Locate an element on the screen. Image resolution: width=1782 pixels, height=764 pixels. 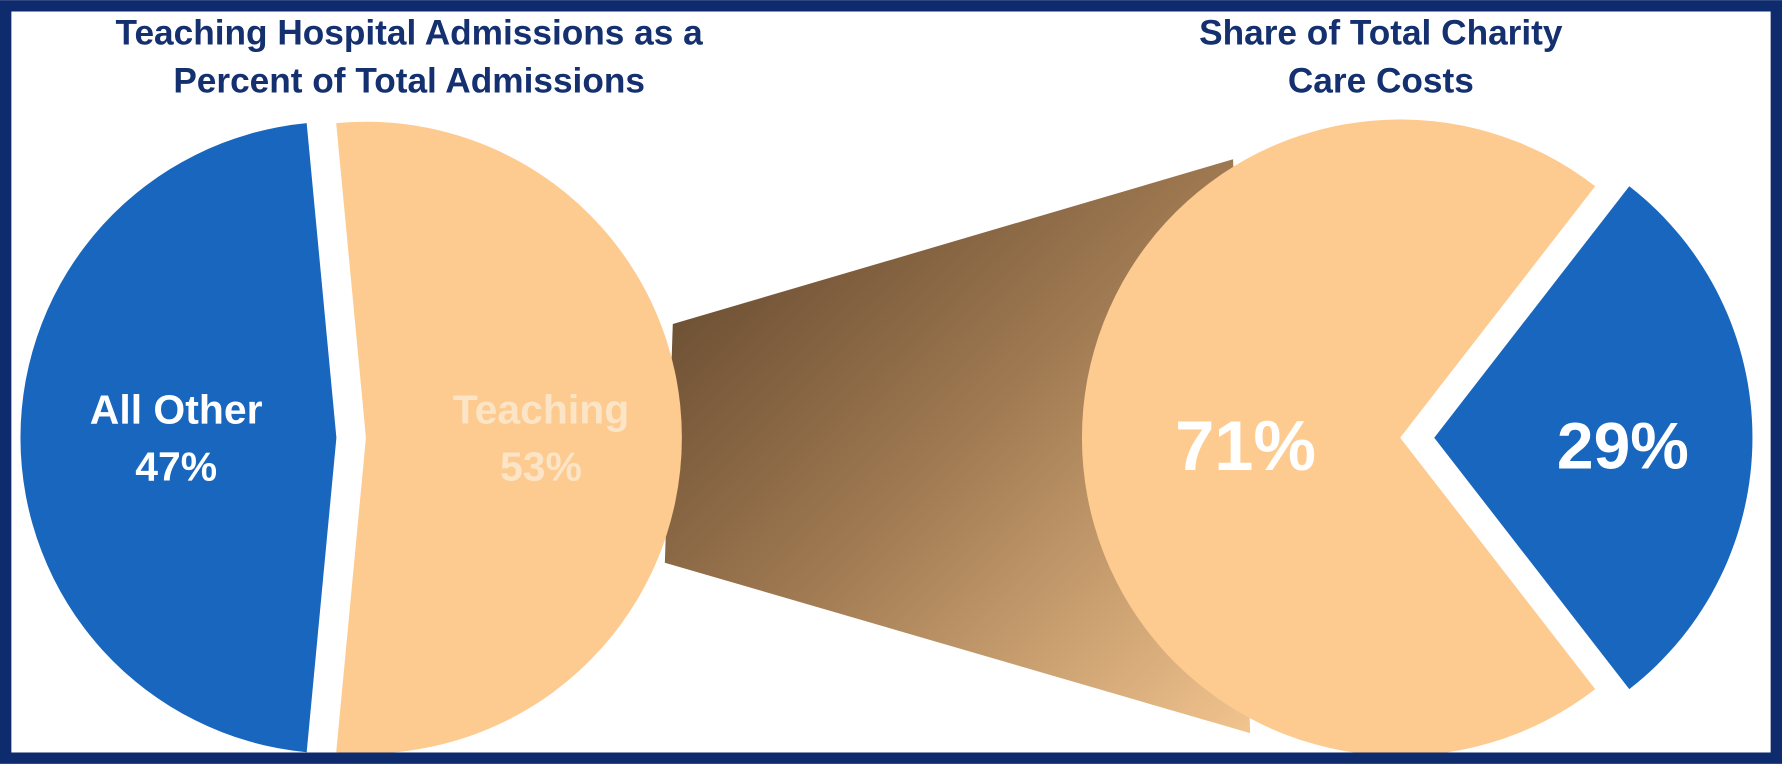
slice-label: Teaching is located at coordinates (541, 409).